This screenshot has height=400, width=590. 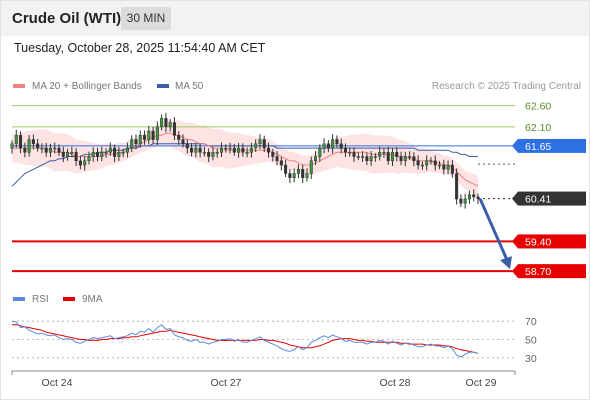 I want to click on rsi-tick-label: 30, so click(x=531, y=359).